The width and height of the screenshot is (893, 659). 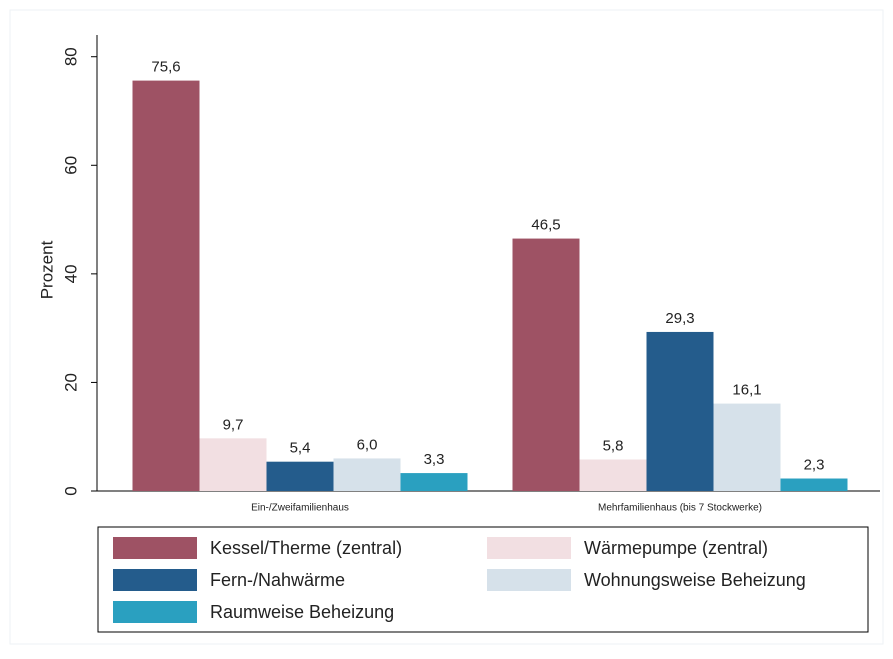 I want to click on value-label: 16,1, so click(x=746, y=390).